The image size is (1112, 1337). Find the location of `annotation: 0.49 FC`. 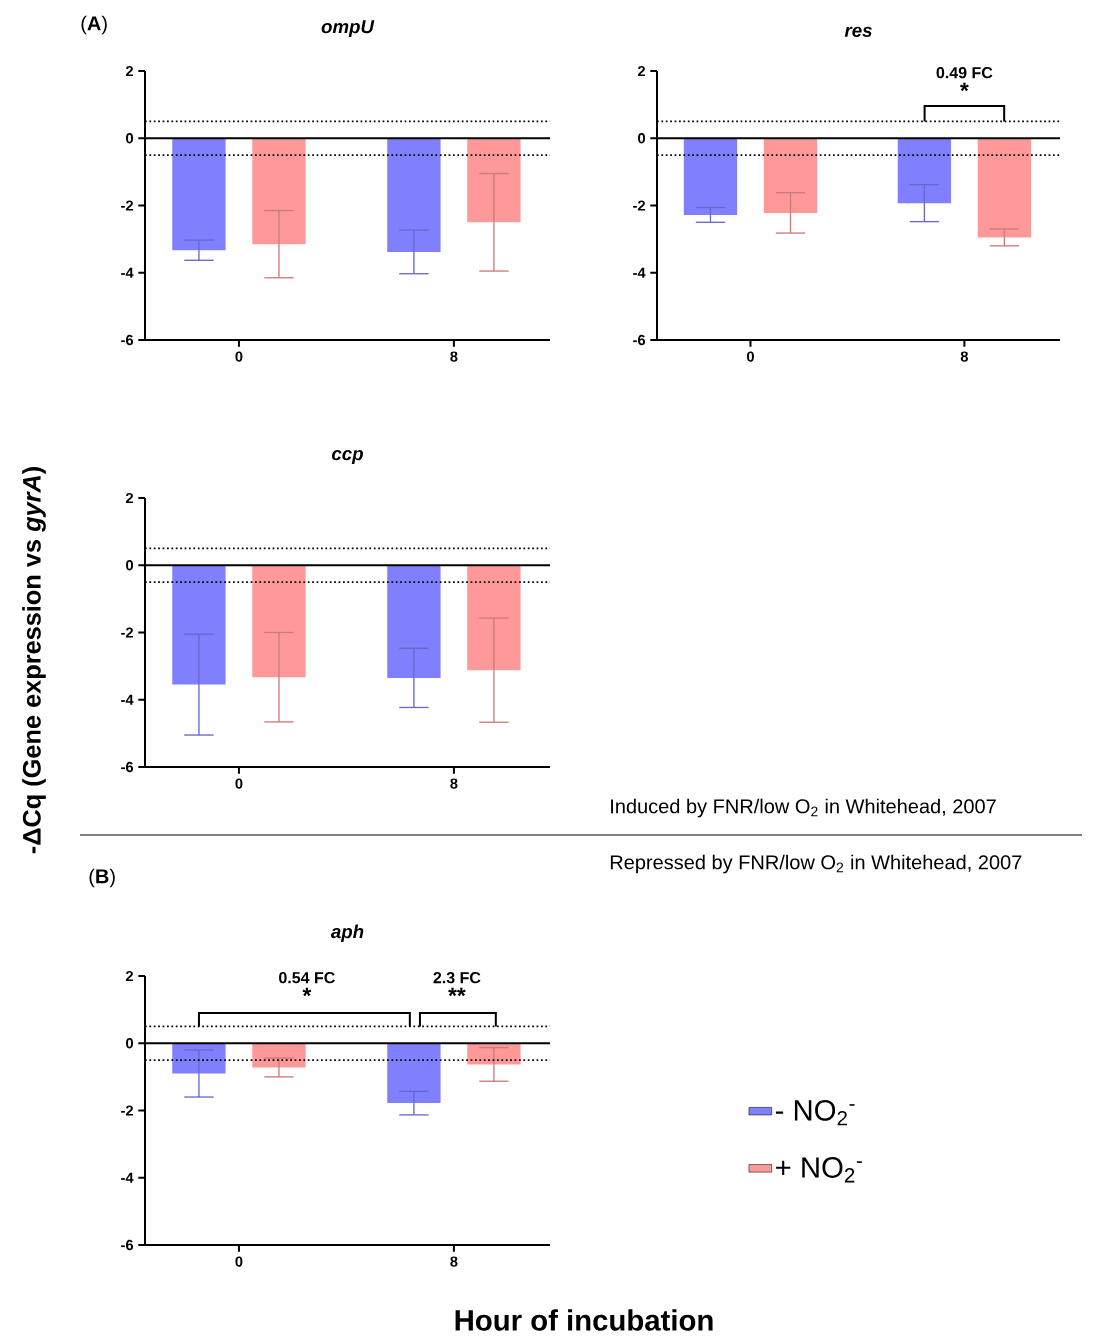

annotation: 0.49 FC is located at coordinates (964, 73).